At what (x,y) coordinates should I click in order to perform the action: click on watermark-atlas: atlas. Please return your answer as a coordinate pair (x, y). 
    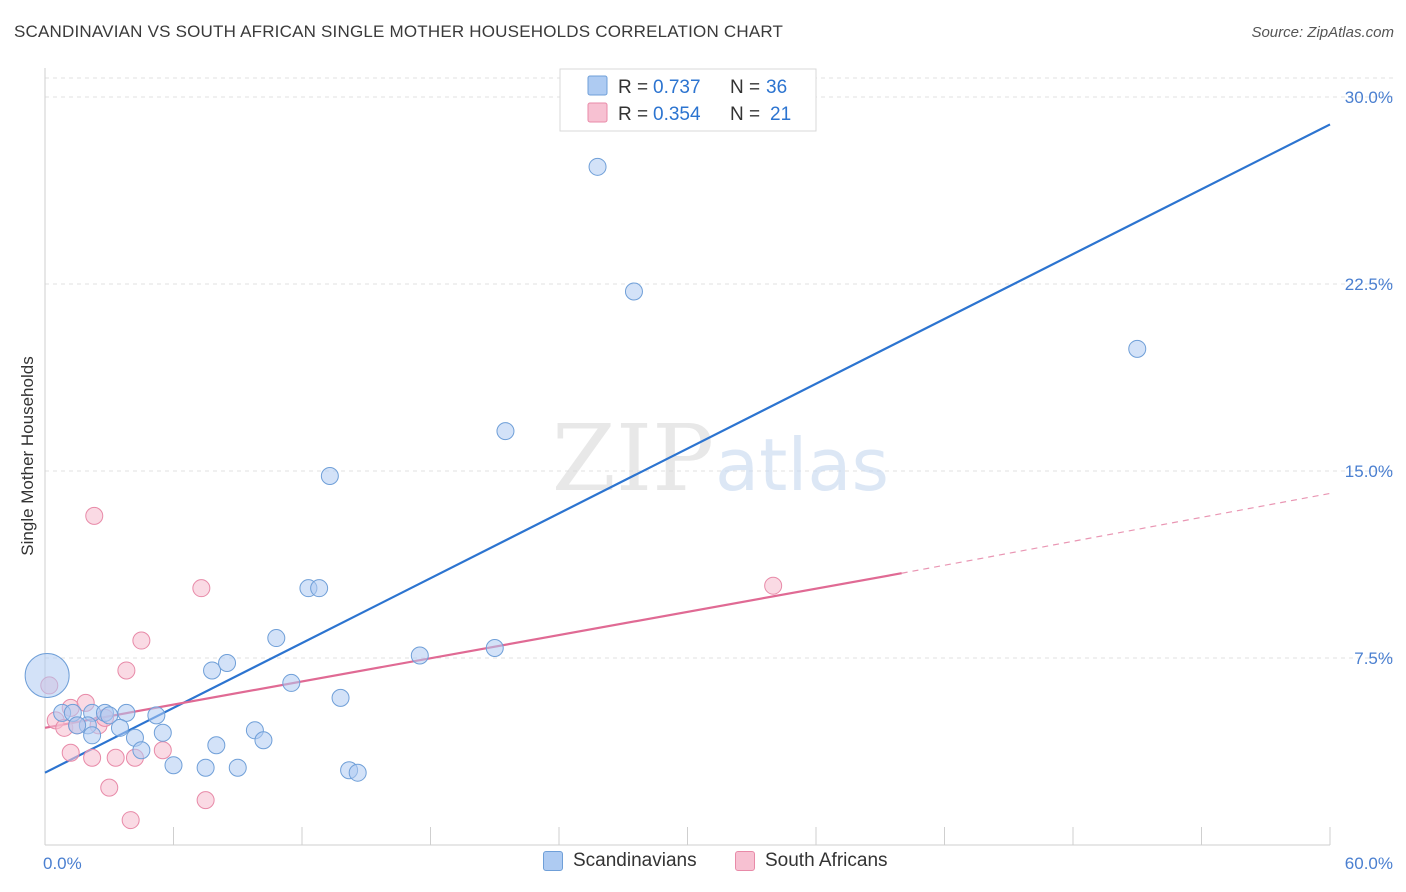
    Looking at the image, I should click on (802, 465).